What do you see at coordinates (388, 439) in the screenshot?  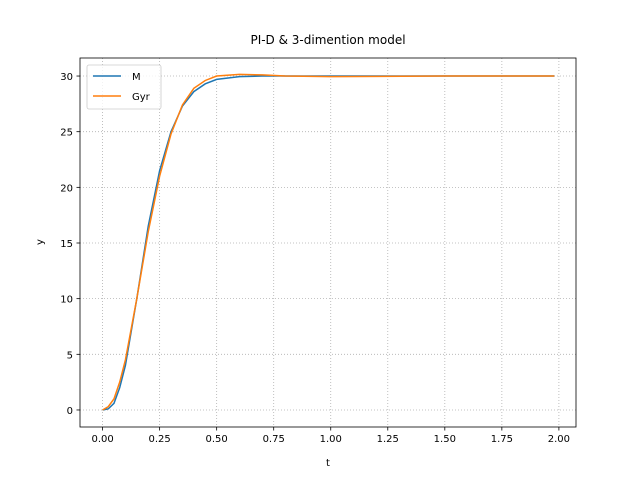 I see `x-tick-label: 1.25` at bounding box center [388, 439].